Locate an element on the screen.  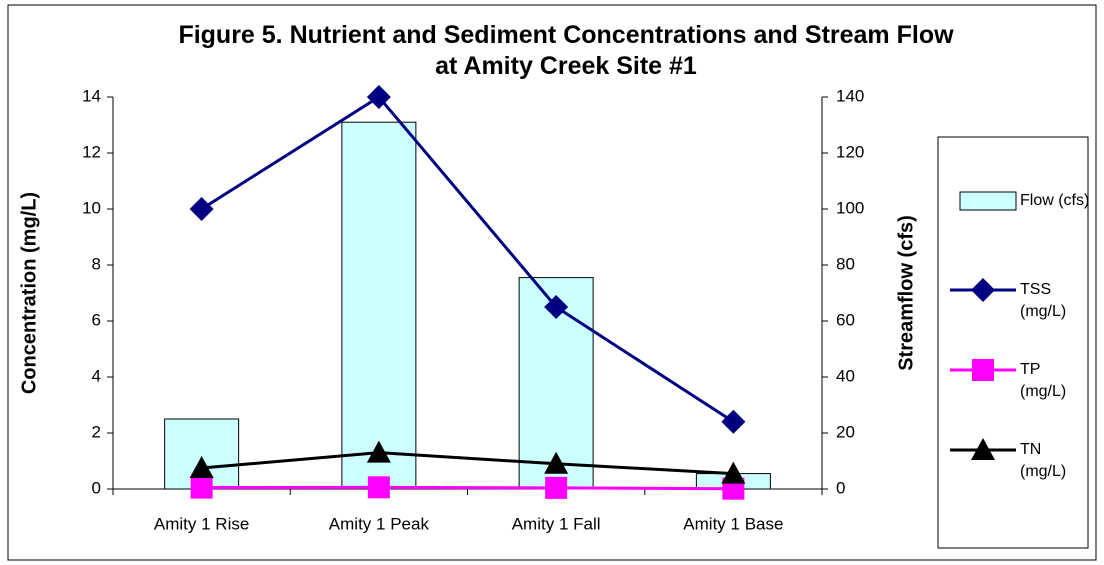
bar is located at coordinates (379, 305).